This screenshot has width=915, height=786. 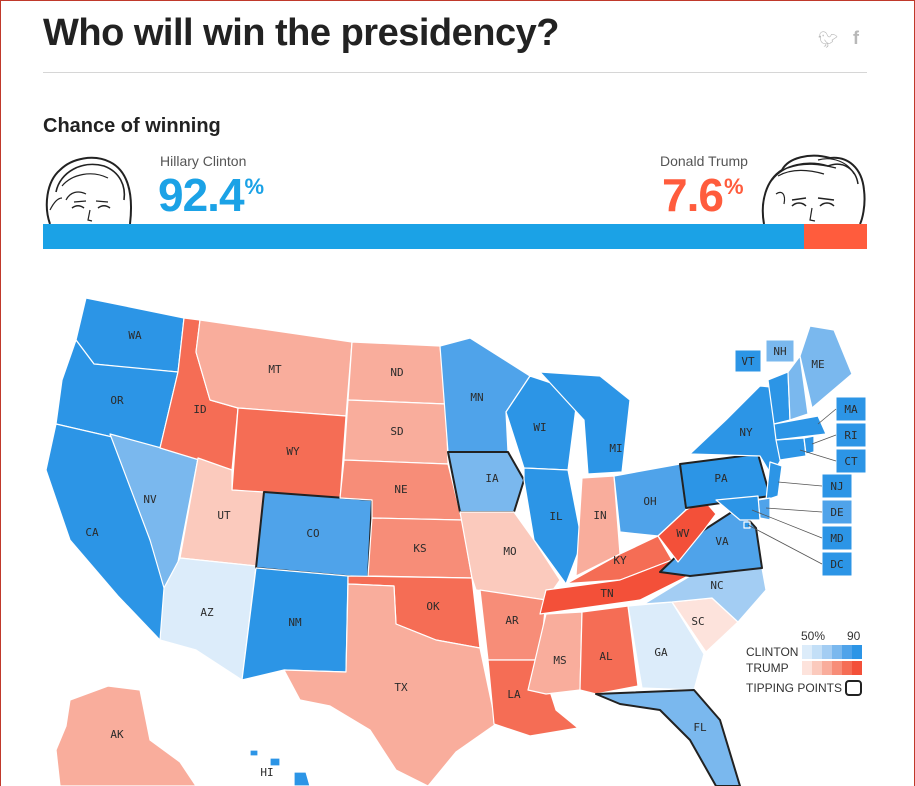 What do you see at coordinates (556, 516) in the screenshot?
I see `label-il: IL` at bounding box center [556, 516].